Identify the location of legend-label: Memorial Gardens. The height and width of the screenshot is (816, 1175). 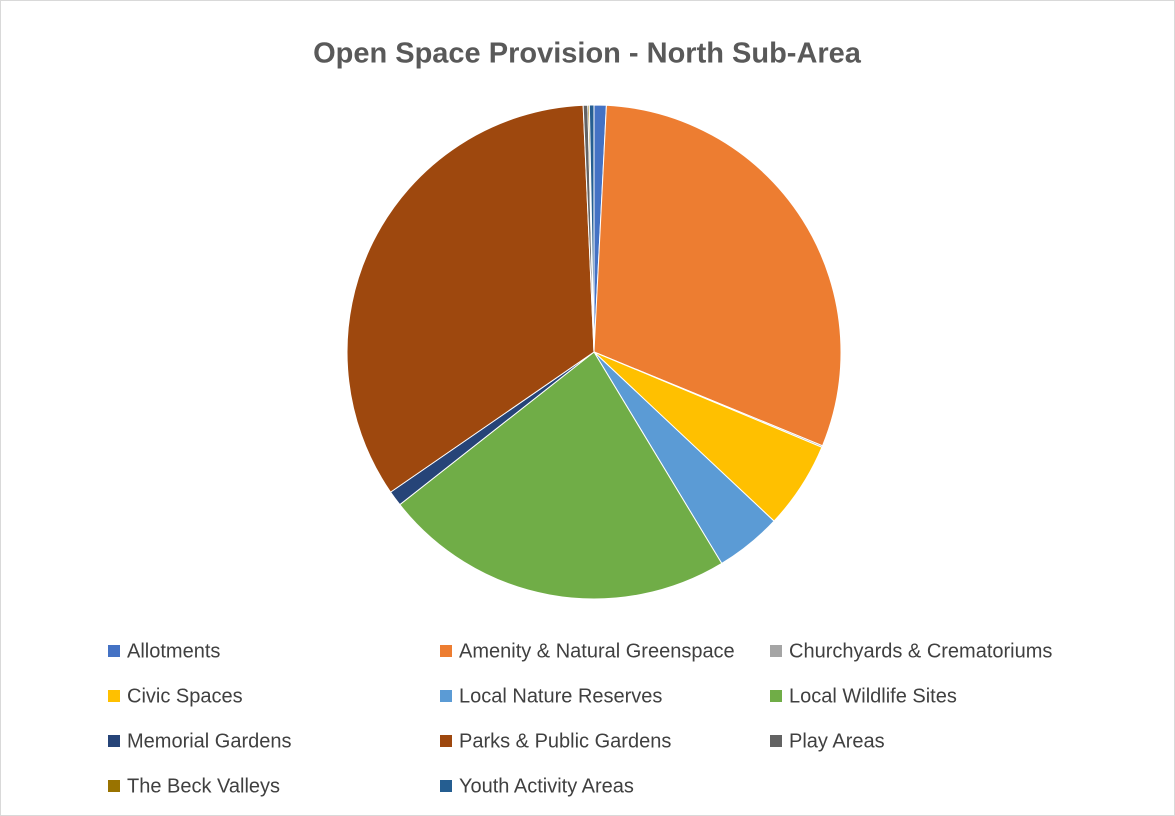
(209, 741).